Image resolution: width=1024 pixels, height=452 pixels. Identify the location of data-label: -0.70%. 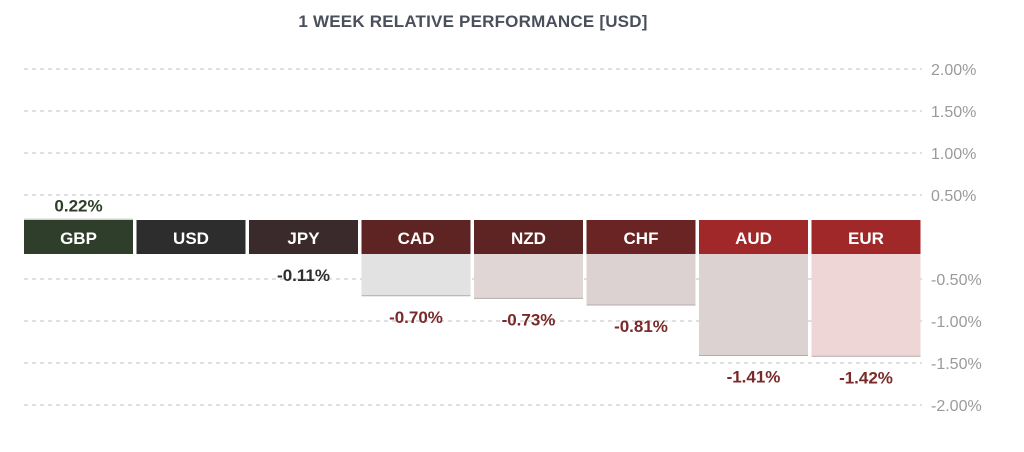
(416, 317).